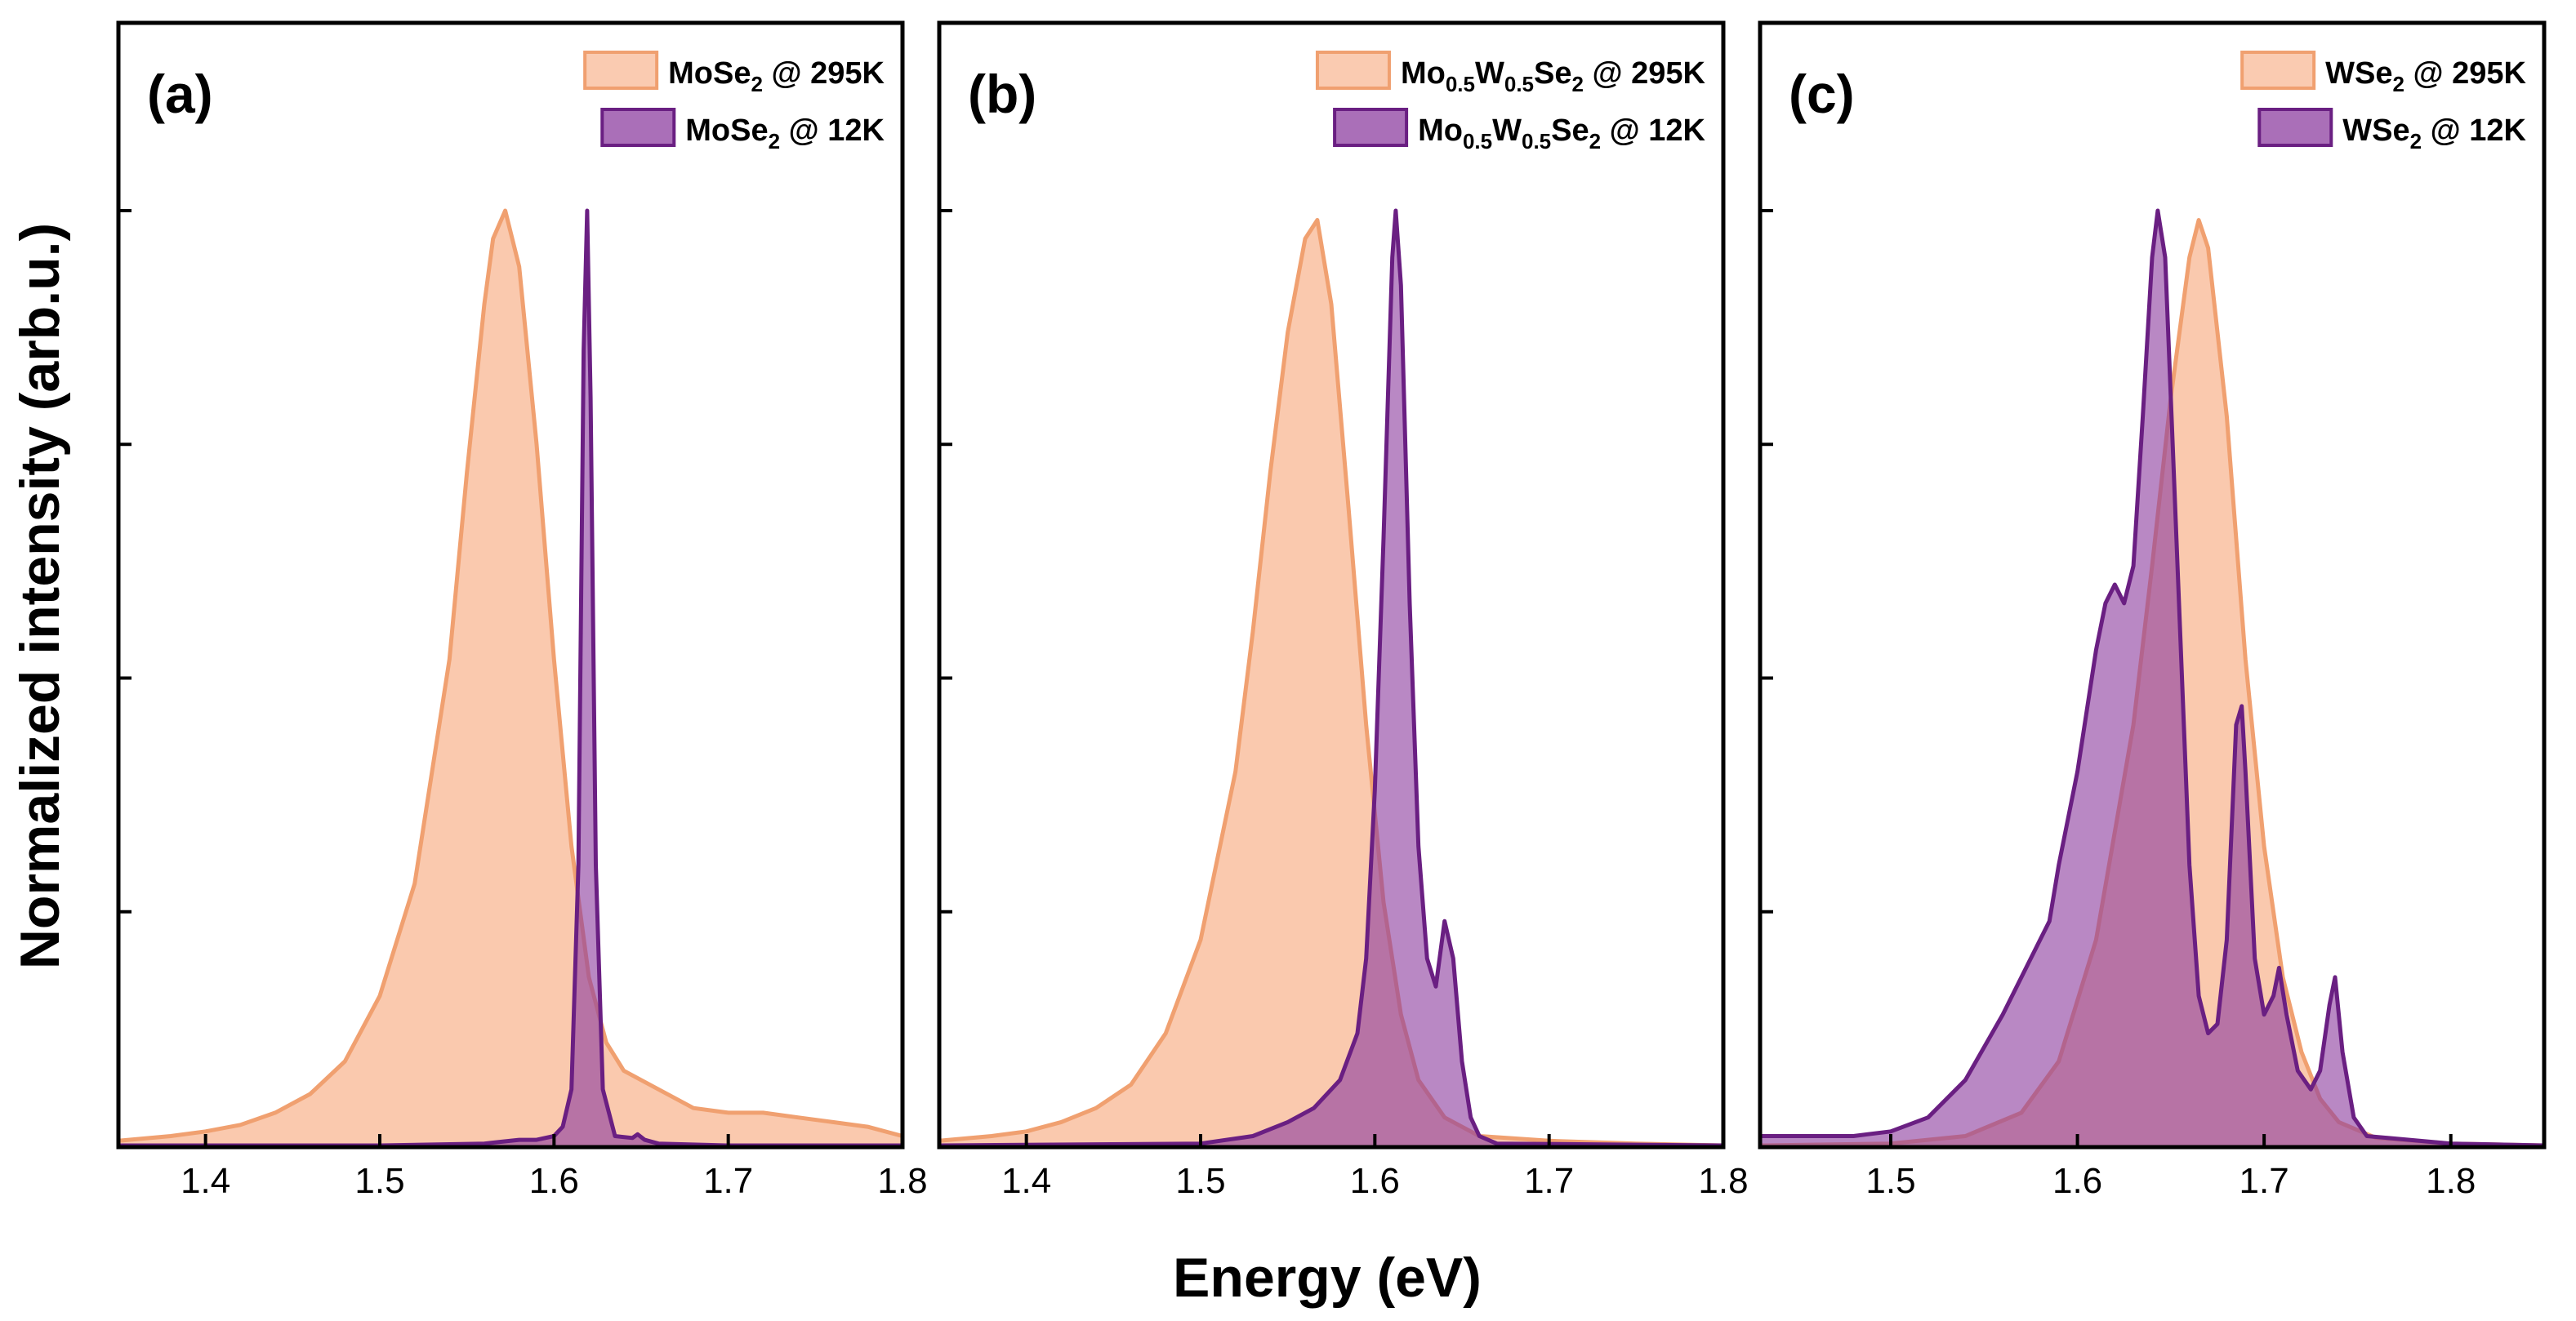 The image size is (2576, 1321). I want to click on legend-label: MoSe2 @ 295K, so click(776, 76).